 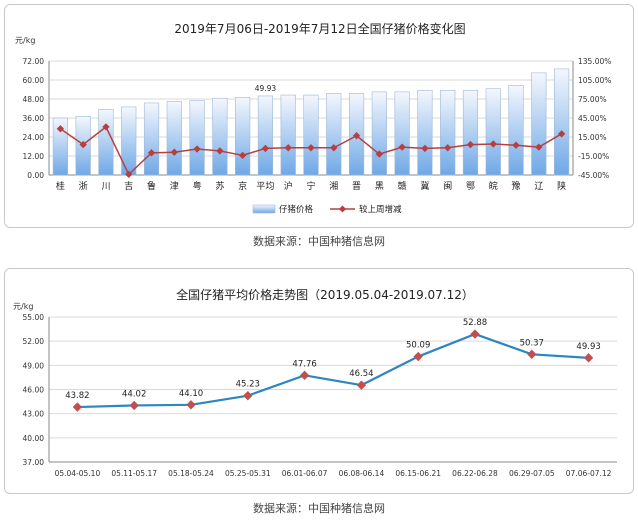 I want to click on y-tick-label: 49.00, so click(x=34, y=365).